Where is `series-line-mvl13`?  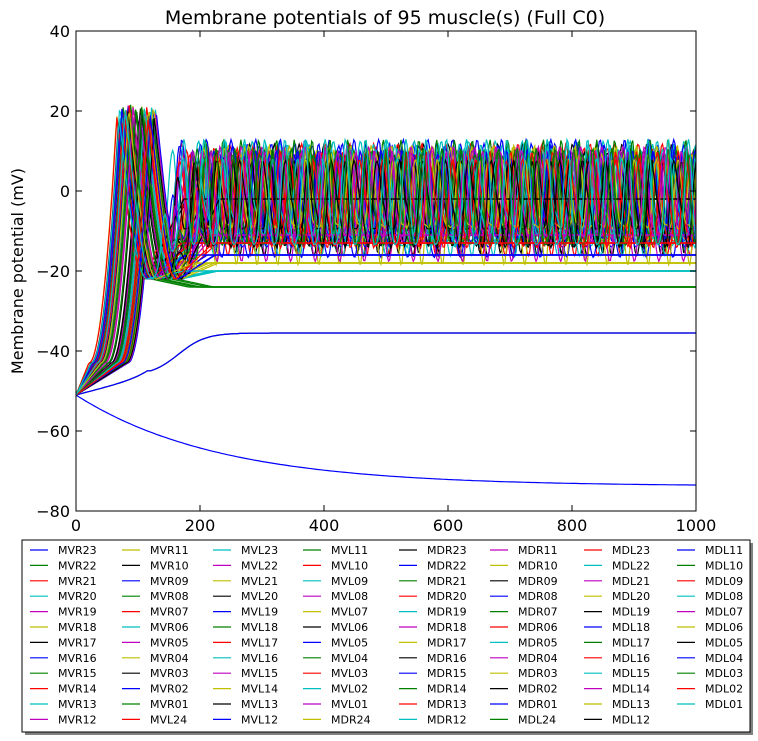 series-line-mvl13 is located at coordinates (386, 364).